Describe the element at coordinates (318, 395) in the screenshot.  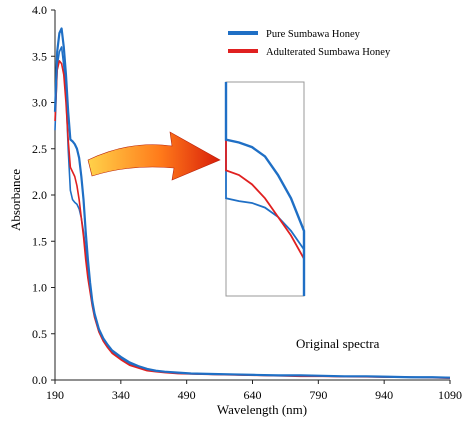
I see `x-tick-label: 790` at that location.